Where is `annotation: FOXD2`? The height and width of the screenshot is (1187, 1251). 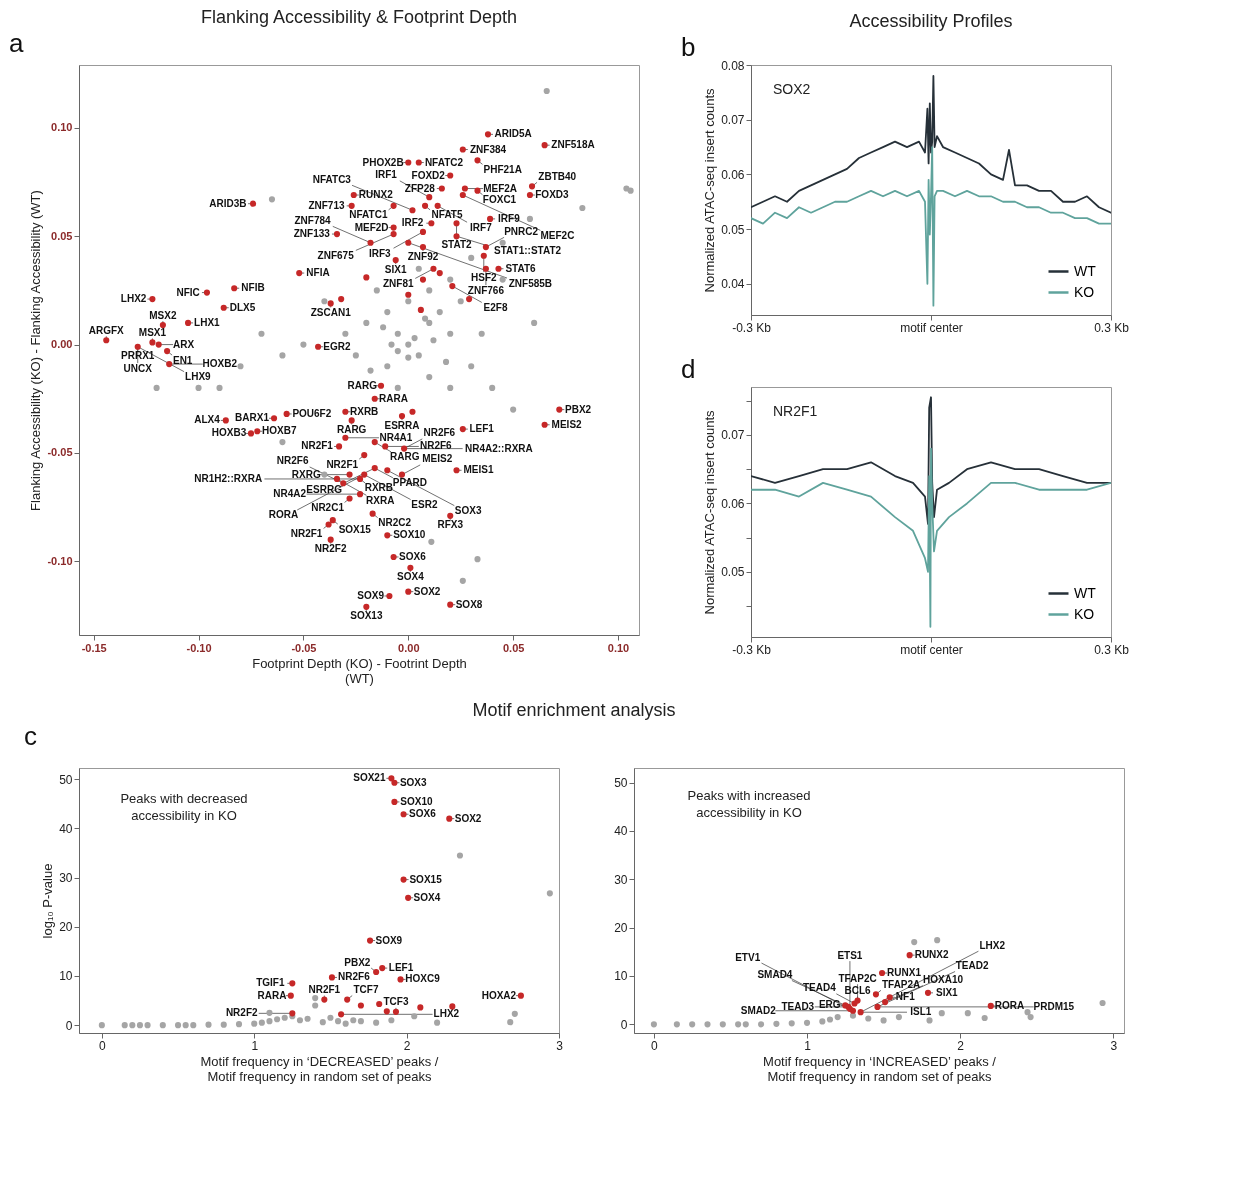
annotation: FOXD2 is located at coordinates (428, 175).